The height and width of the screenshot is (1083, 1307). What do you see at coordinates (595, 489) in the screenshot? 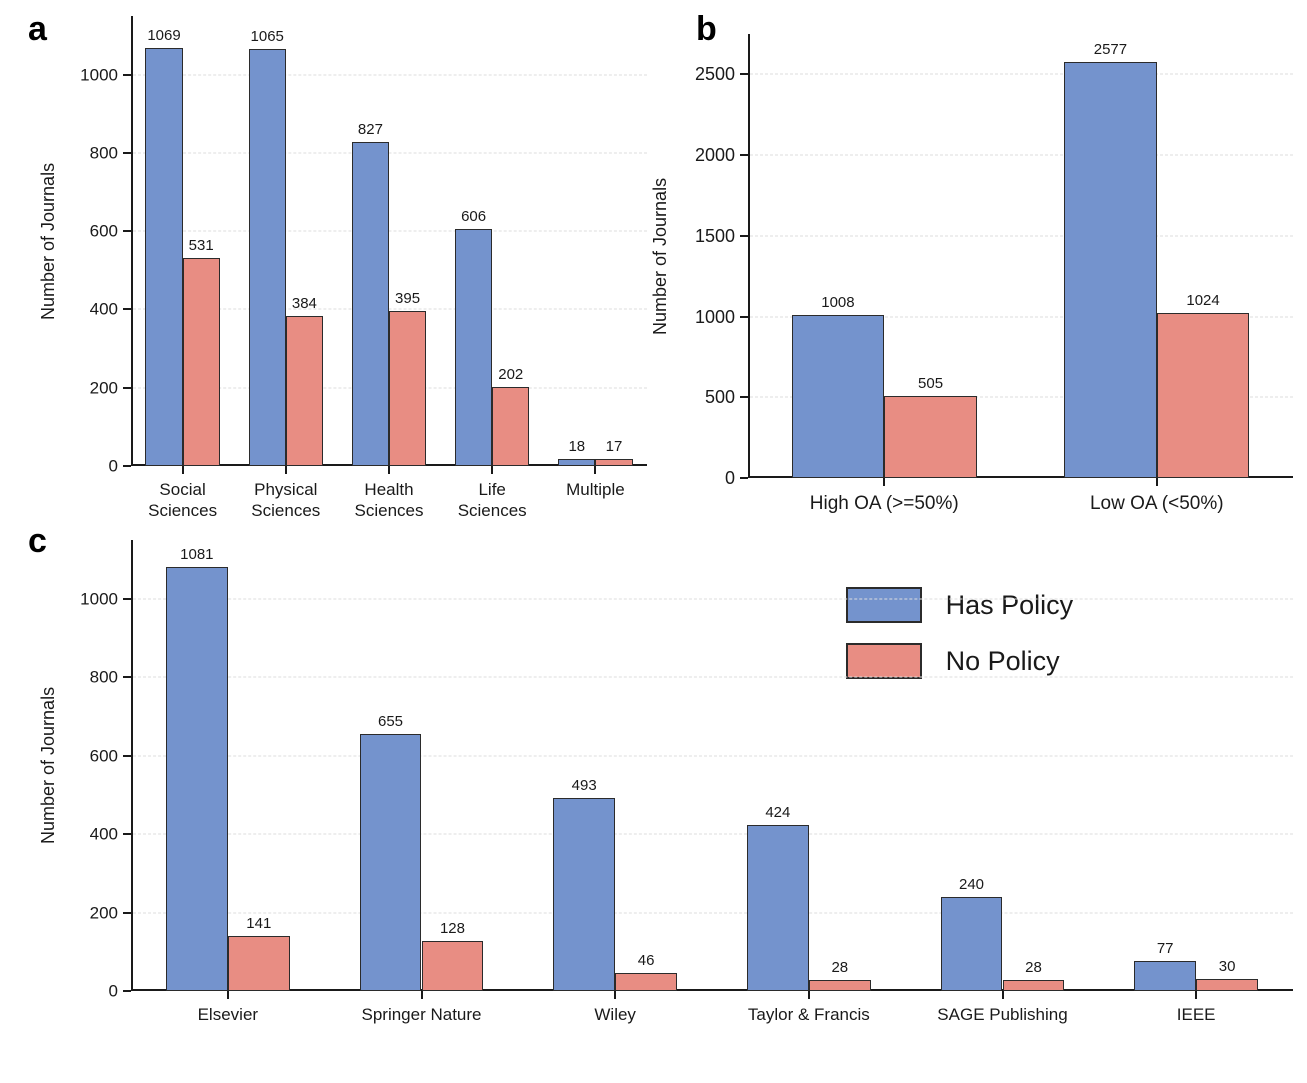
I see `category-label: Multiple` at bounding box center [595, 489].